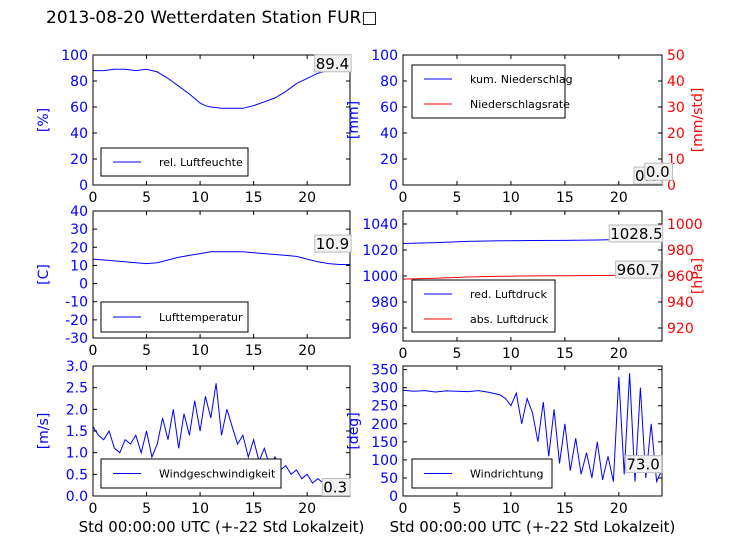  Describe the element at coordinates (533, 527) in the screenshot. I see `x-axis-label: Std 00:00:00 UTC (+-22 Std Lokalzeit)` at that location.